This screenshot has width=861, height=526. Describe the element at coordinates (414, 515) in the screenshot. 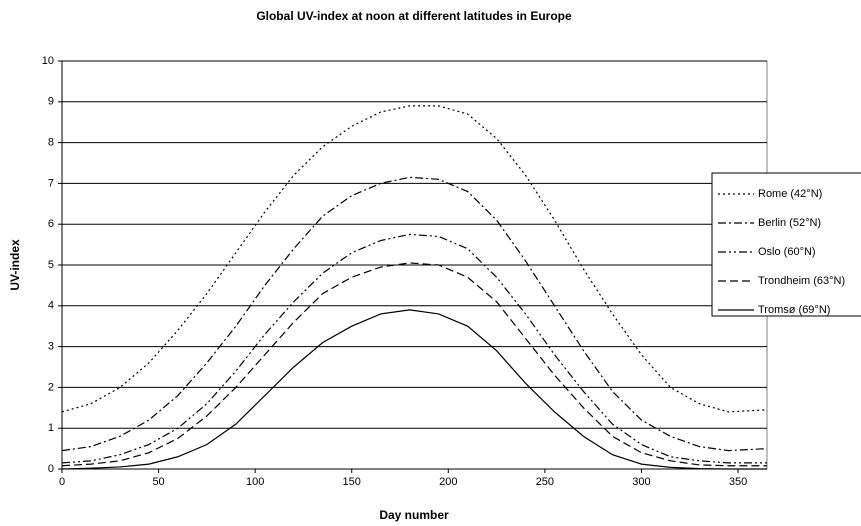

I see `x-axis-label: Day number` at that location.